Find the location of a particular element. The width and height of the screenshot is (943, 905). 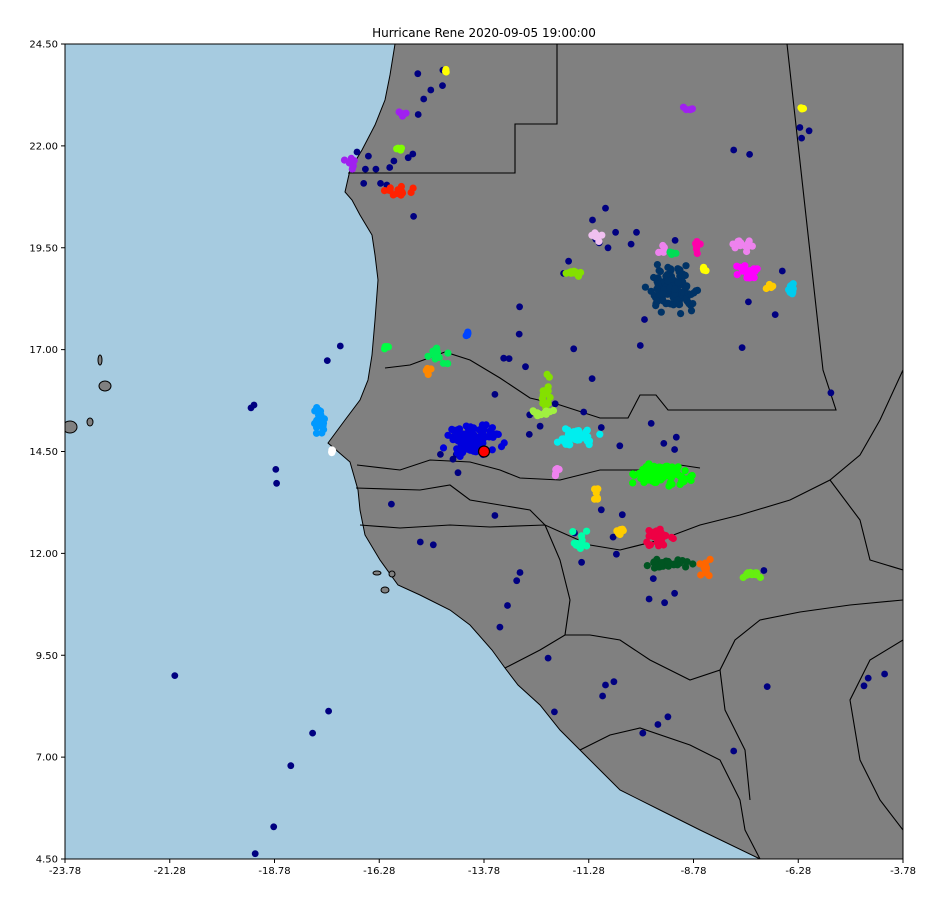

x-tick-label: -11.28 is located at coordinates (589, 871).